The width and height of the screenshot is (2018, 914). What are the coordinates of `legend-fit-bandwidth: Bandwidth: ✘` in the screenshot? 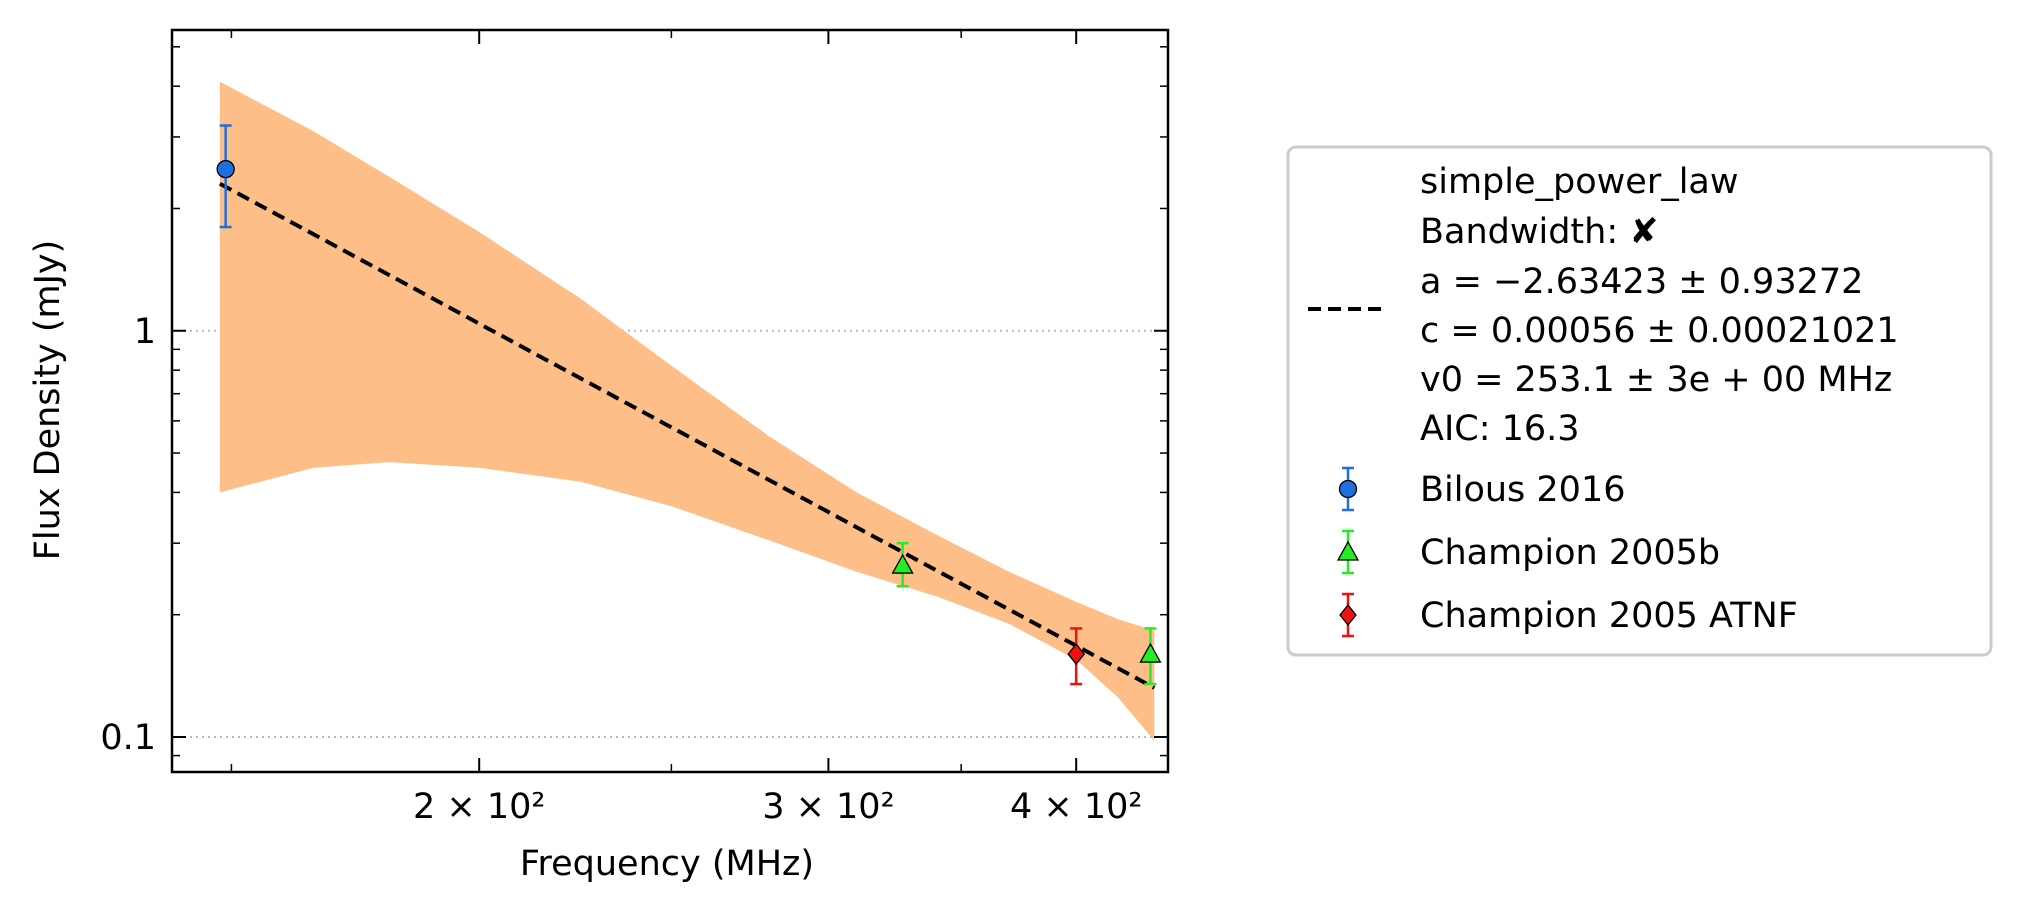 It's located at (1539, 232).